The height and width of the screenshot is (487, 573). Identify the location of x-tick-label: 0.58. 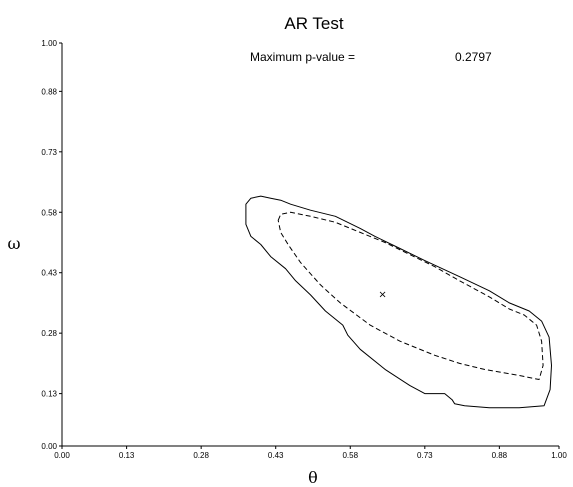
(350, 455).